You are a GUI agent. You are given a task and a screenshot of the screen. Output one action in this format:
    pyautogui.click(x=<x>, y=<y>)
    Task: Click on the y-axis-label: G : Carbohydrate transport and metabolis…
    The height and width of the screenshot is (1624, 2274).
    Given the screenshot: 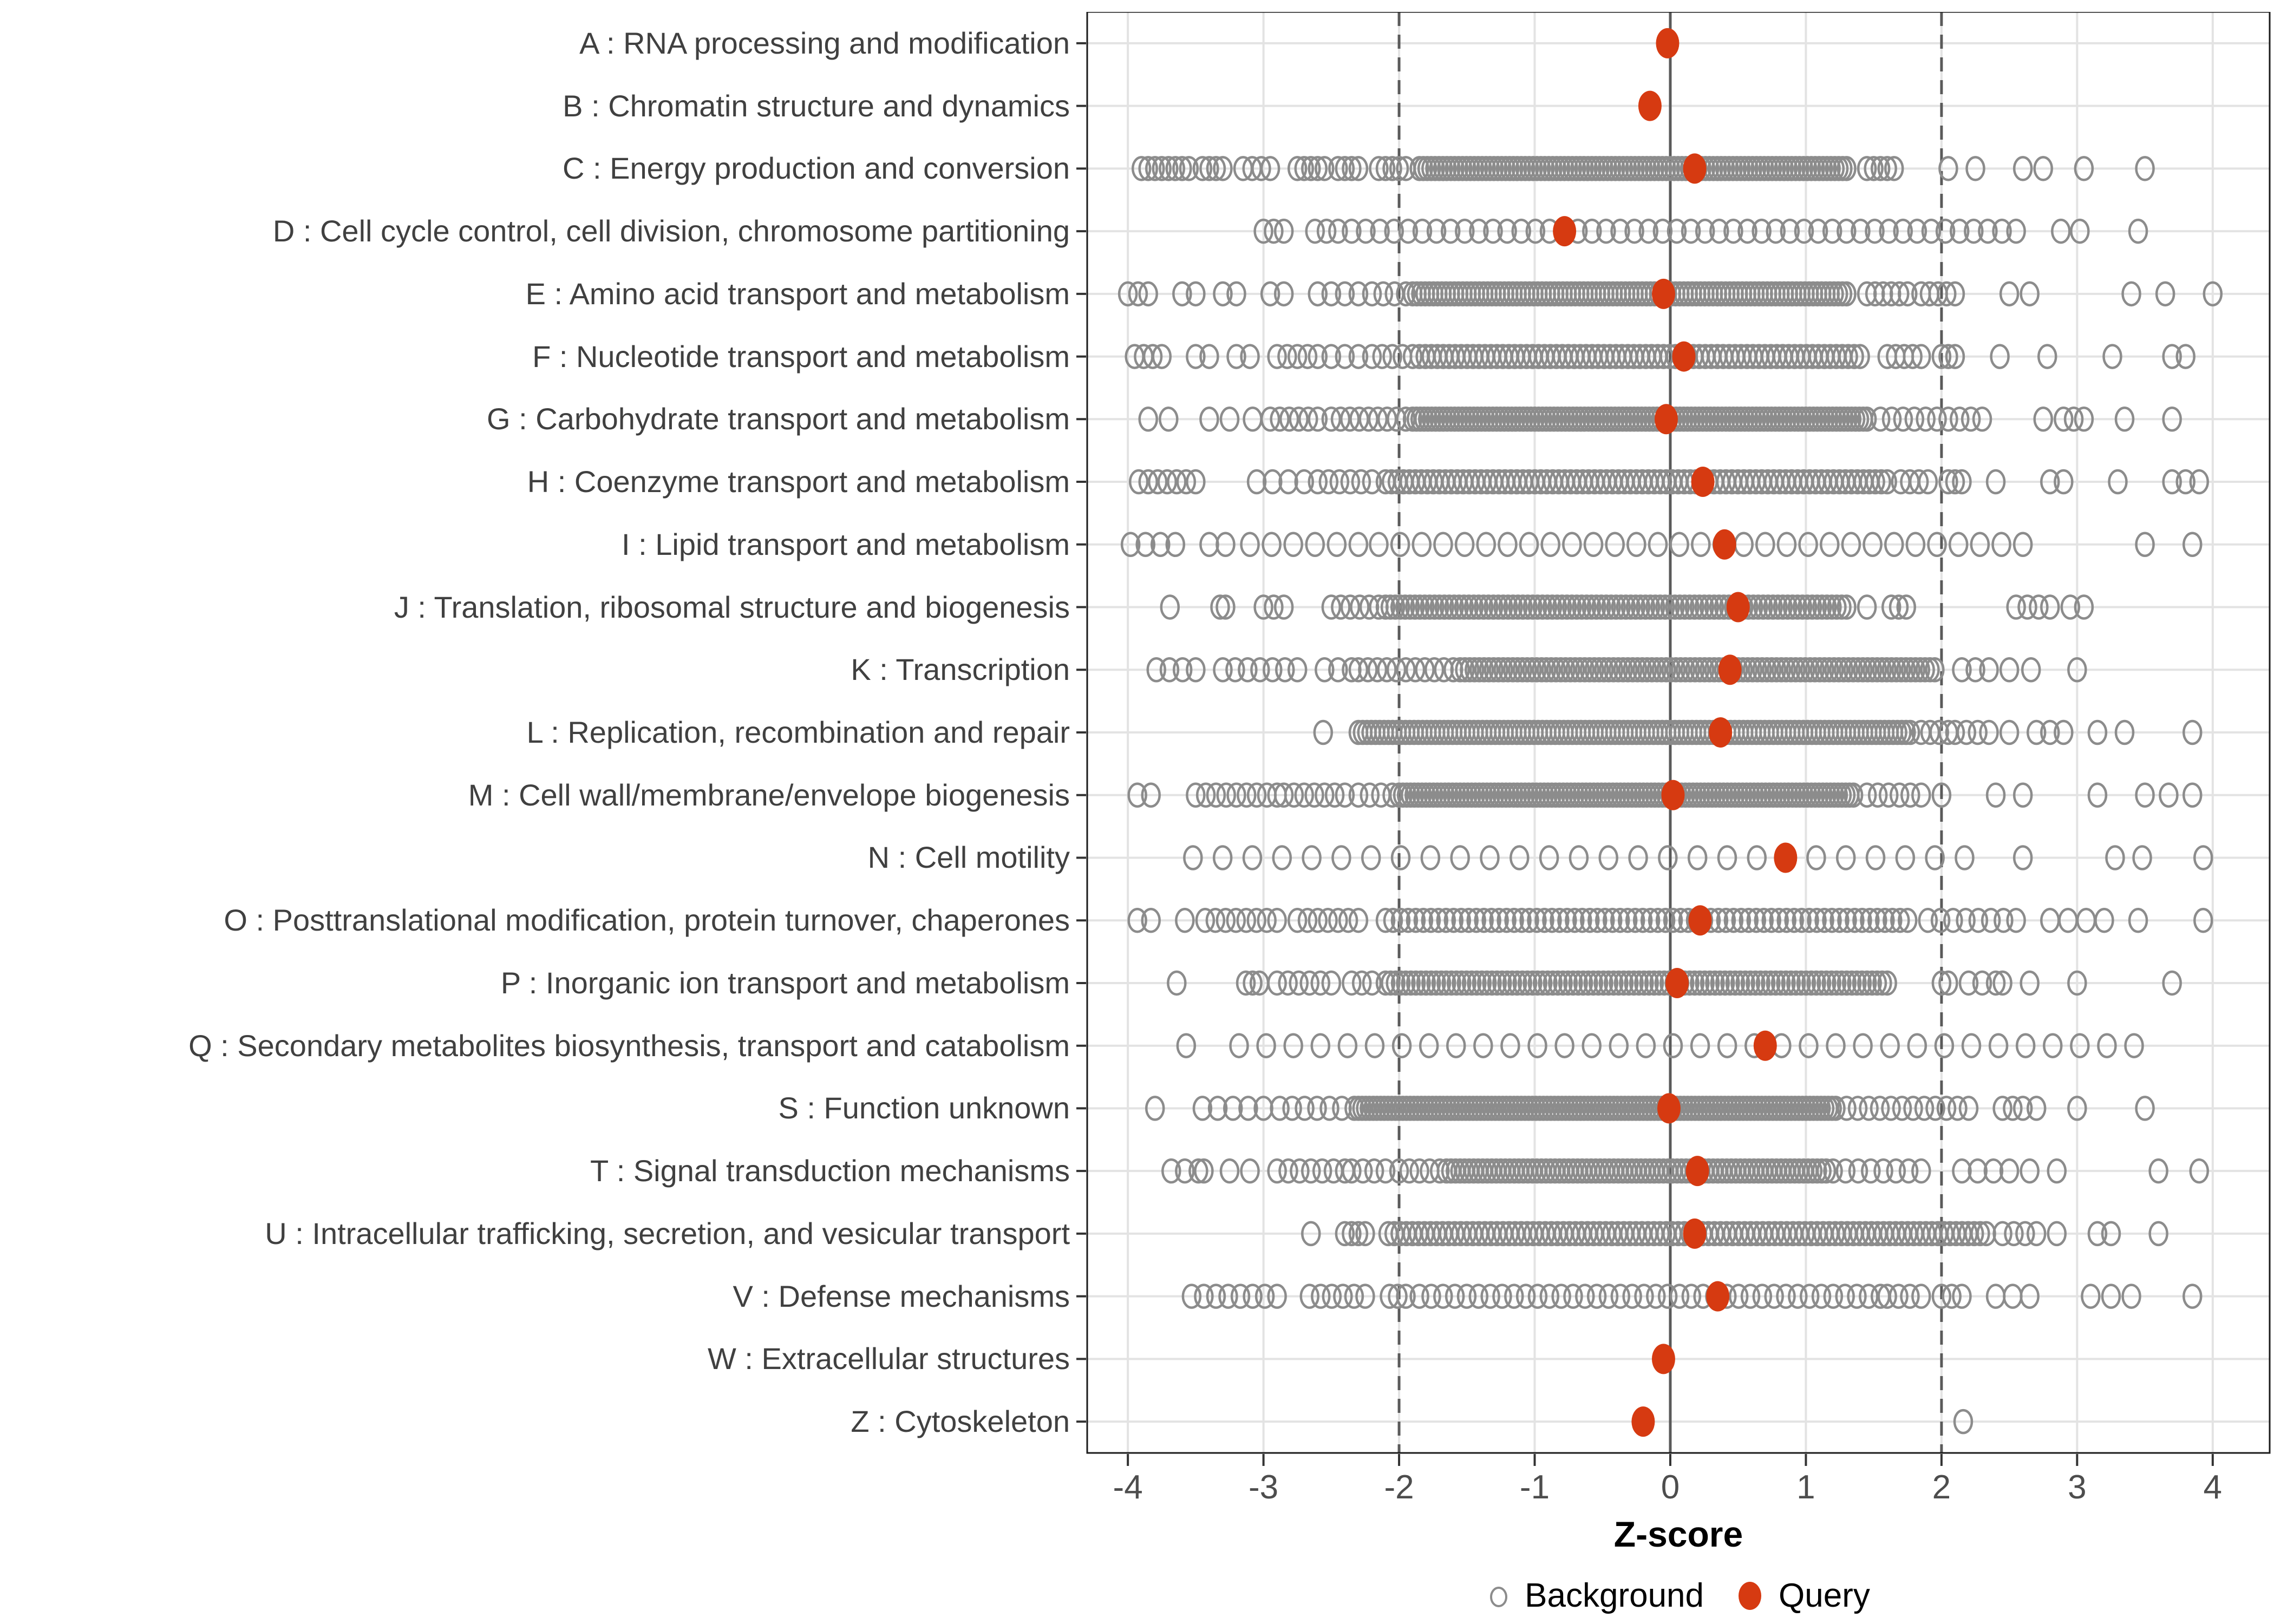 What is the action you would take?
    pyautogui.click(x=779, y=419)
    